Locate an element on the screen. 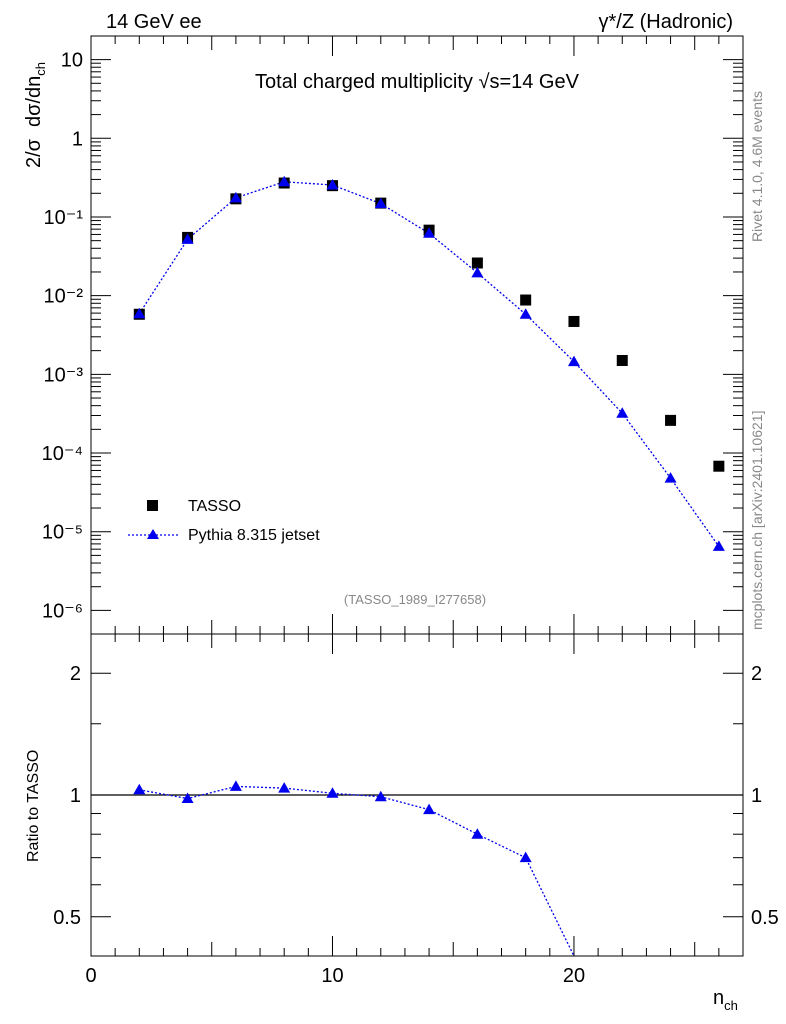 The width and height of the screenshot is (786, 1024). main-y-tick-label: 10⁻² is located at coordinates (64, 297).